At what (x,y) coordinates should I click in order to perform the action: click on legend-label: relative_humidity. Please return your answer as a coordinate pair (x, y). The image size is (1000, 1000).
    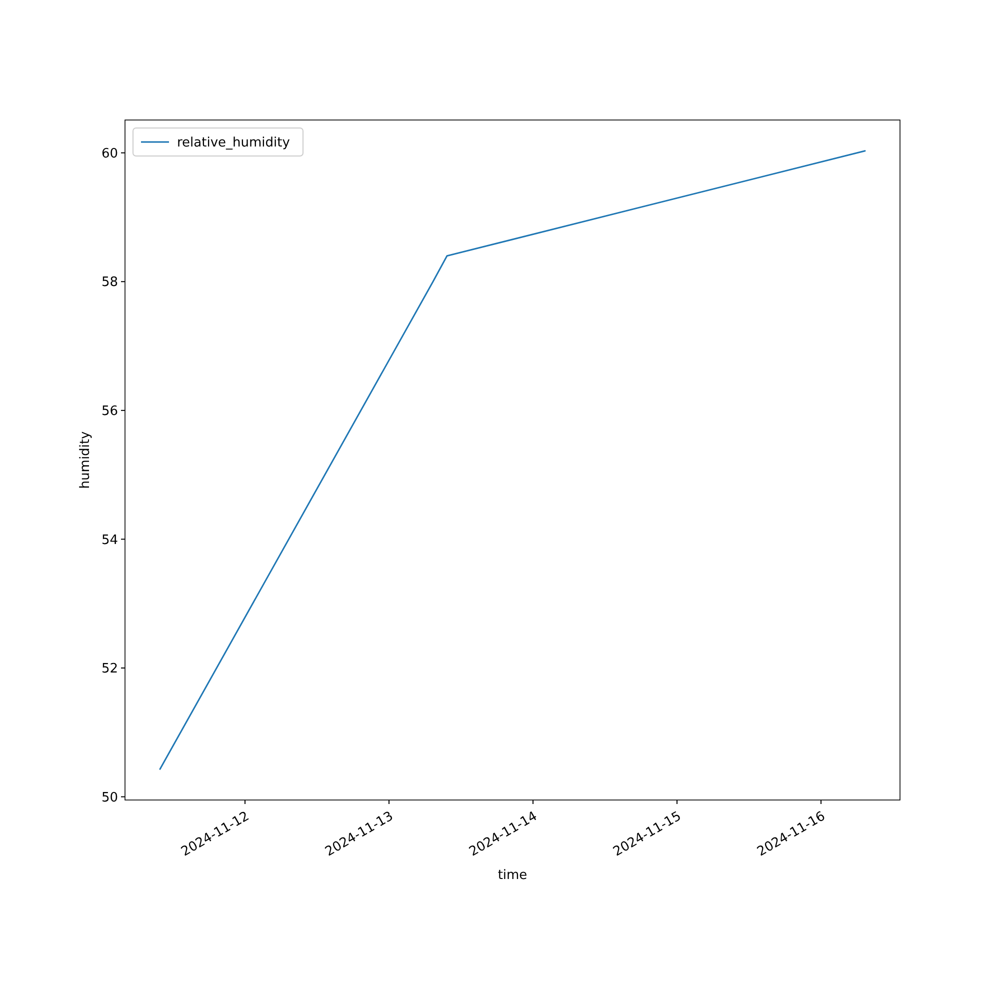
    Looking at the image, I should click on (233, 143).